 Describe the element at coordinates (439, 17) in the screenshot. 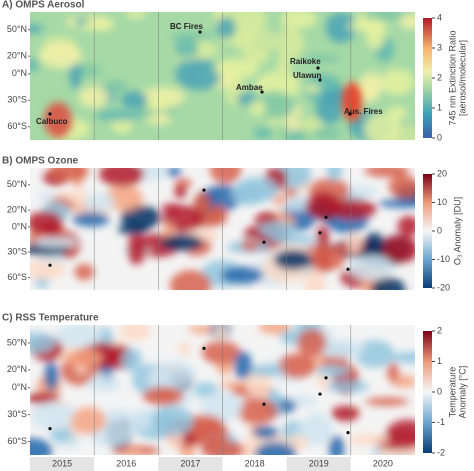

I see `colorbar-tick-label: 4` at that location.